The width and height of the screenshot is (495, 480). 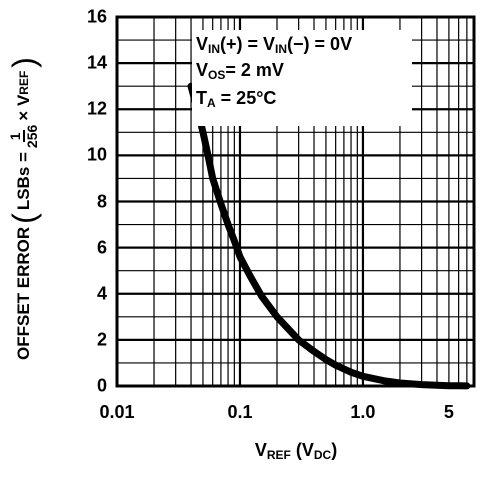 What do you see at coordinates (101, 293) in the screenshot?
I see `y-tick-label: 4` at bounding box center [101, 293].